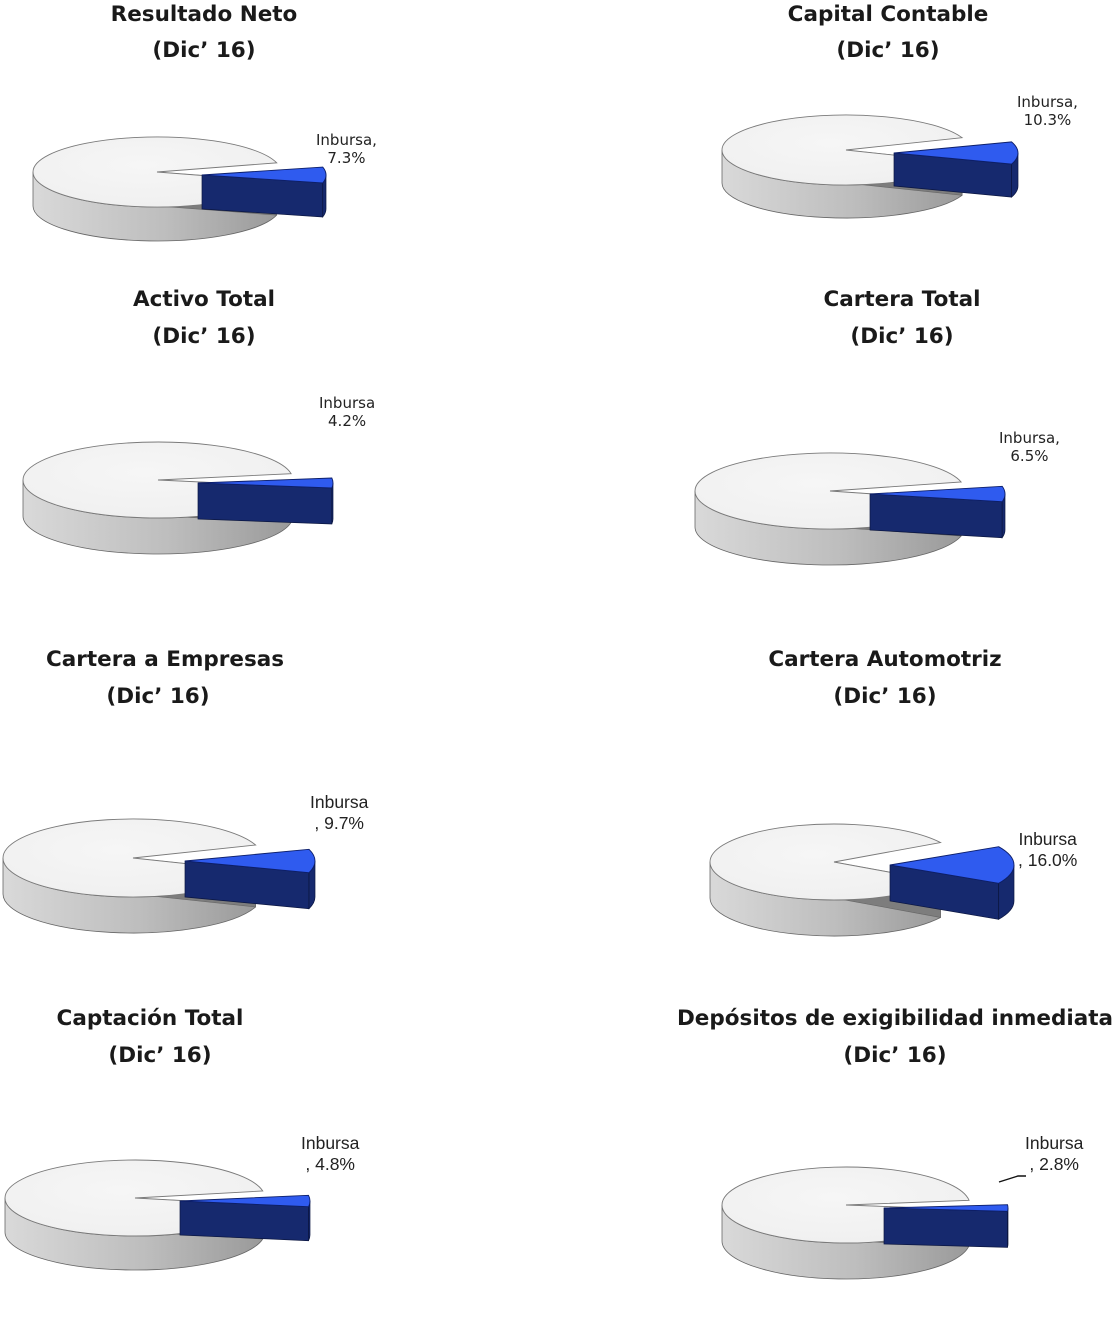  I want to click on data-label-inbursa: Inbursa , 9.7%, so click(339, 813).